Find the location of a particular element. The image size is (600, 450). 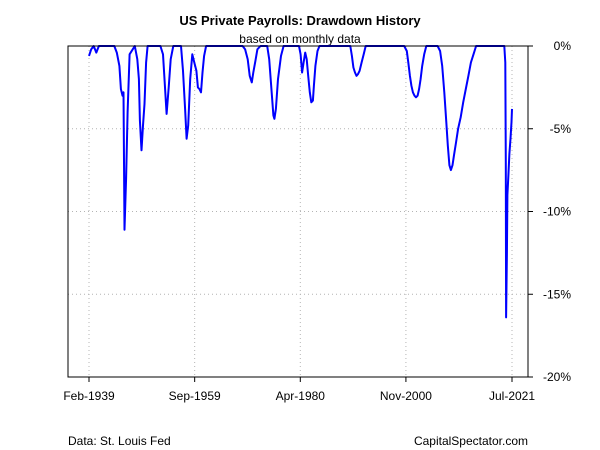

y-tick-label: -5% is located at coordinates (561, 129).